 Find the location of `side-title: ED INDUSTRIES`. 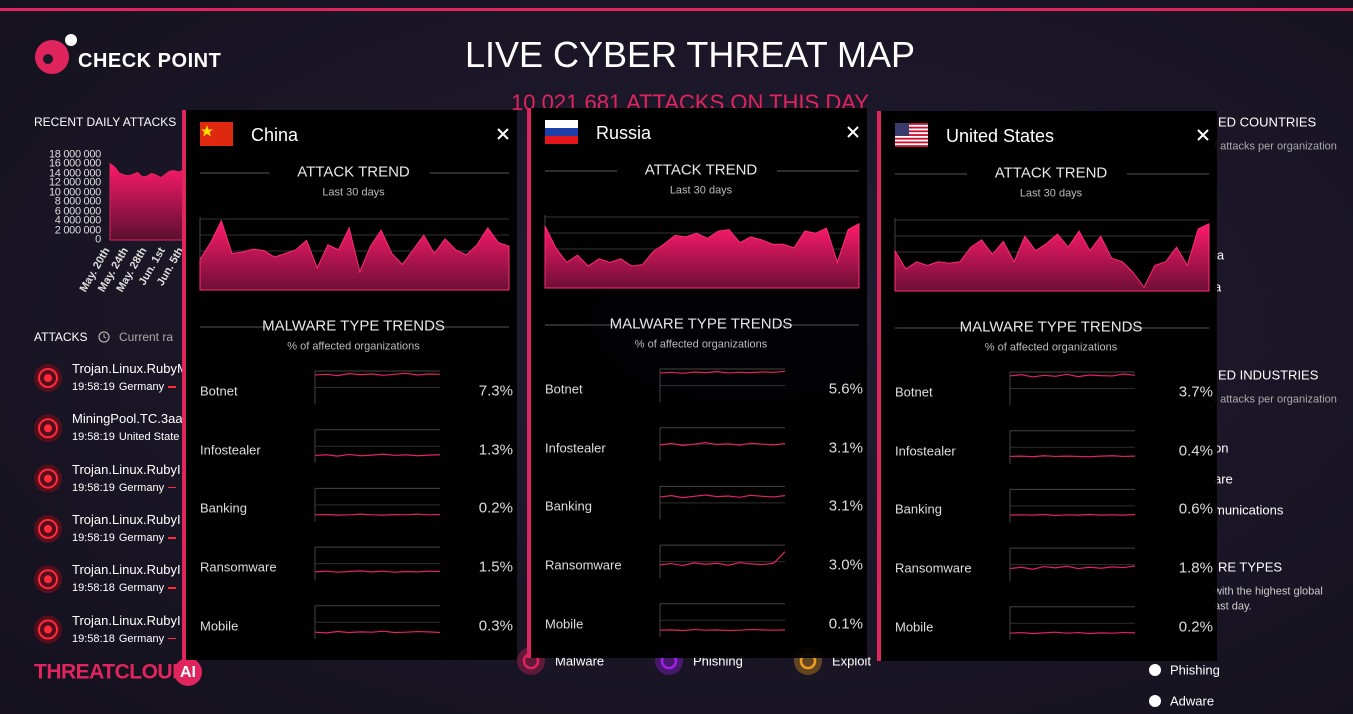

side-title: ED INDUSTRIES is located at coordinates (1268, 375).